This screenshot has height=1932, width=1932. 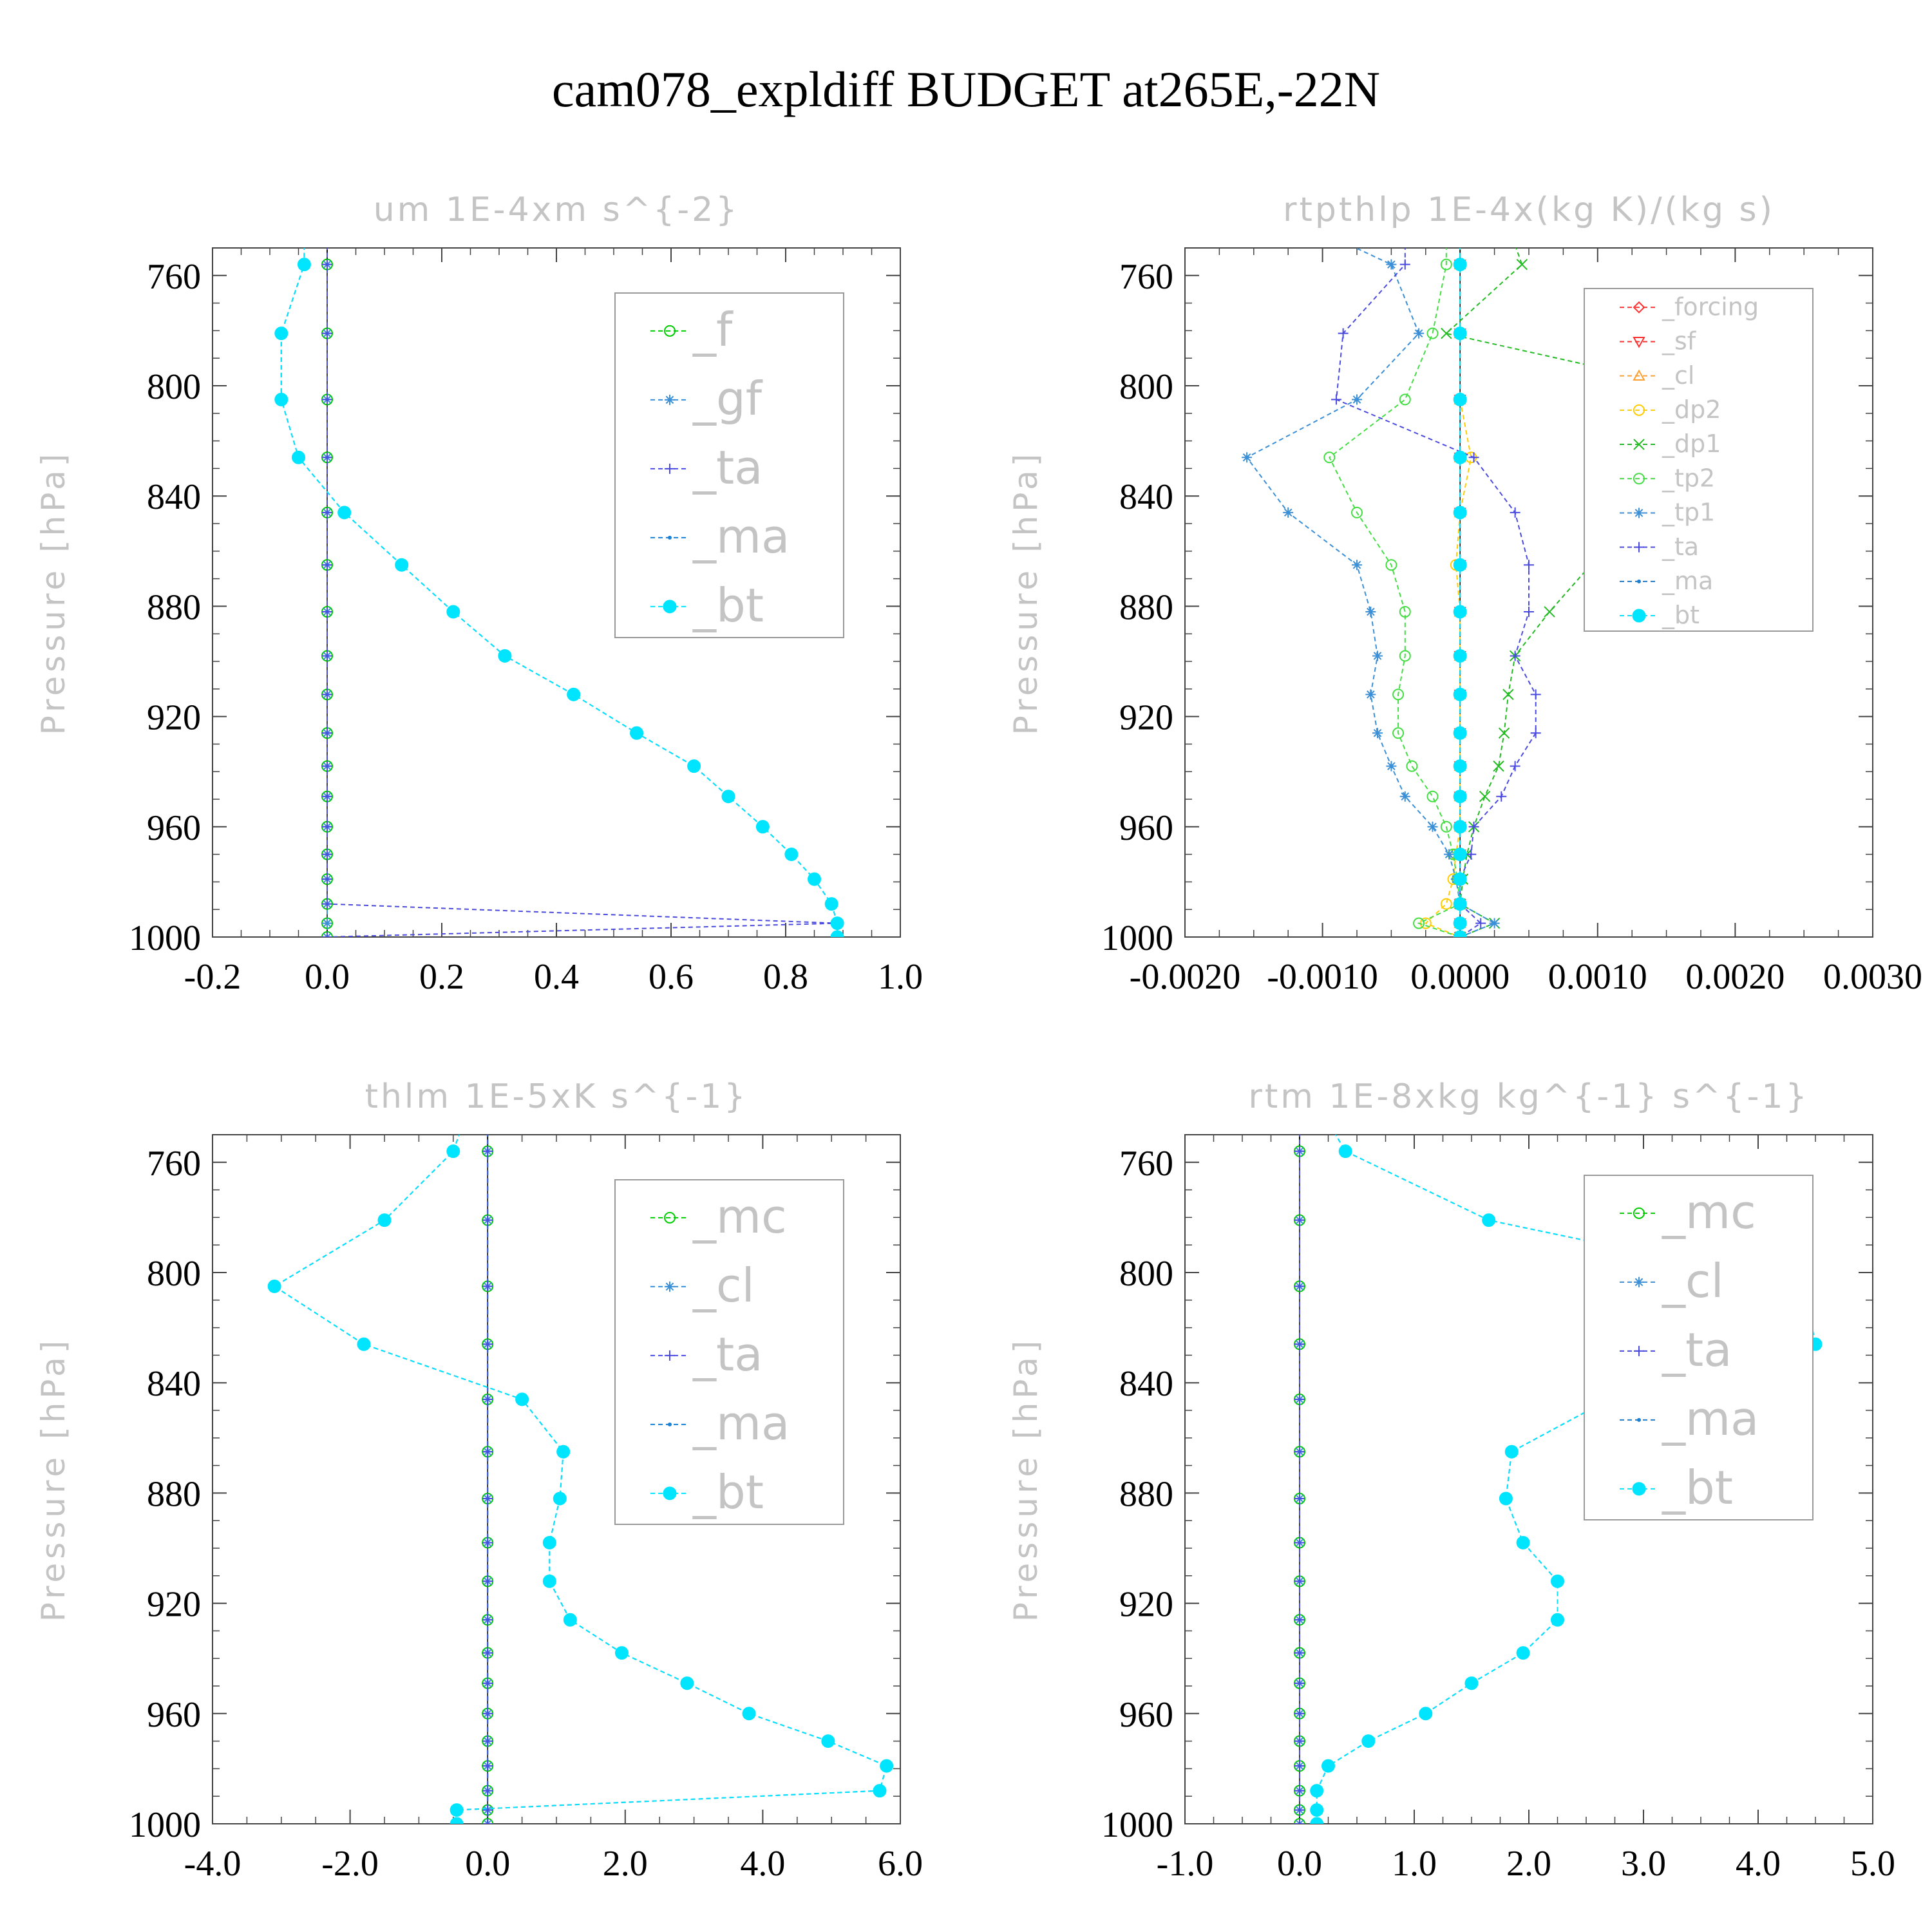 What do you see at coordinates (723, 1285) in the screenshot?
I see `legend-label: _cl` at bounding box center [723, 1285].